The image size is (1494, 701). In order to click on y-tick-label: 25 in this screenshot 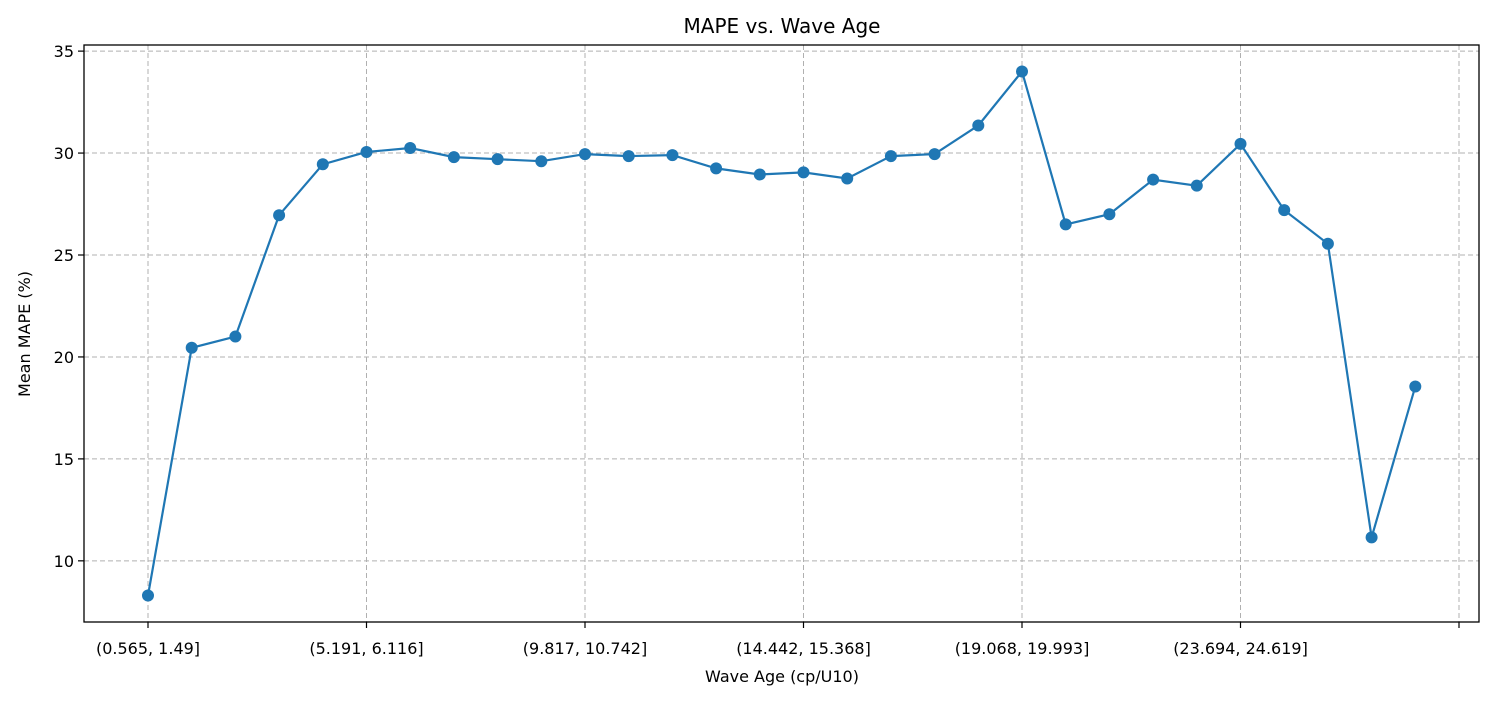, I will do `click(64, 255)`.